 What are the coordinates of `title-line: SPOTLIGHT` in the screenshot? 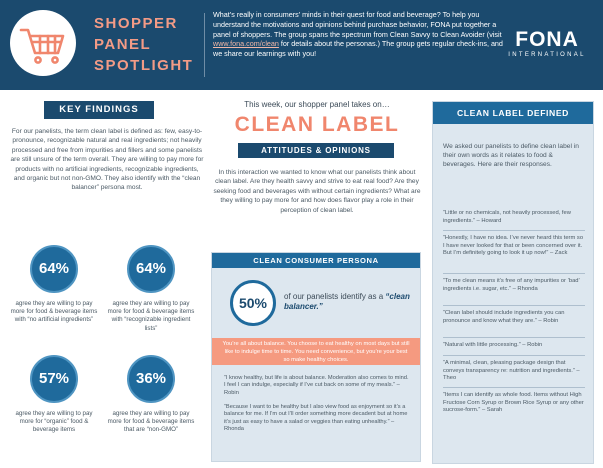 It's located at (144, 65).